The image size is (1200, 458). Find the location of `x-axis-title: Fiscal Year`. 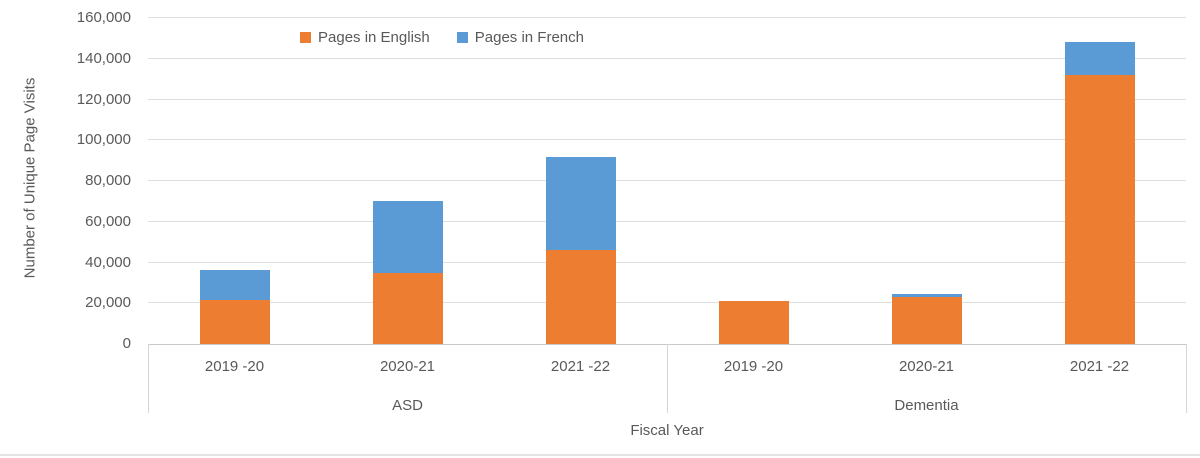

x-axis-title: Fiscal Year is located at coordinates (667, 430).